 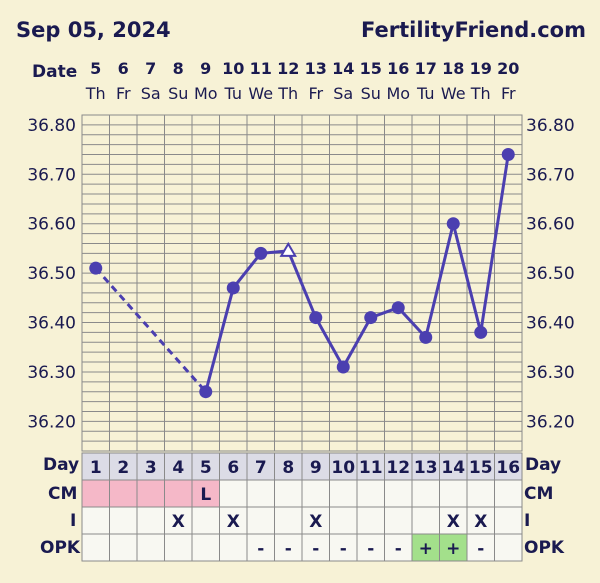 I want to click on day-value: 14, so click(x=453, y=468).